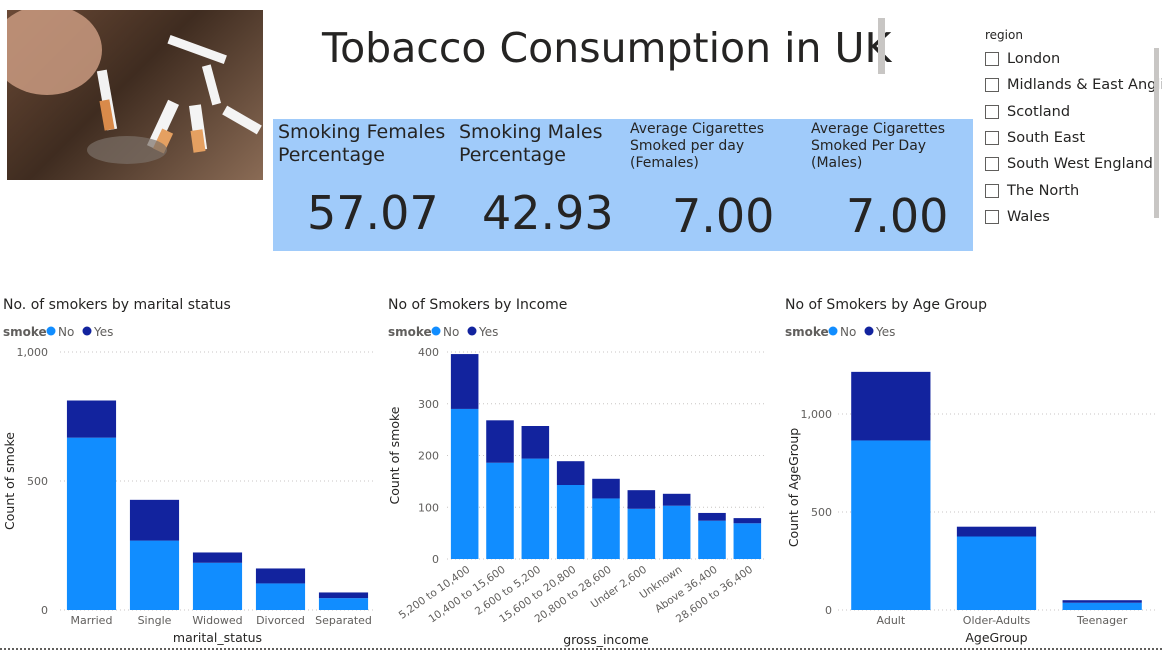  Describe the element at coordinates (1156, 133) in the screenshot. I see `slicer-scrollbar` at that location.